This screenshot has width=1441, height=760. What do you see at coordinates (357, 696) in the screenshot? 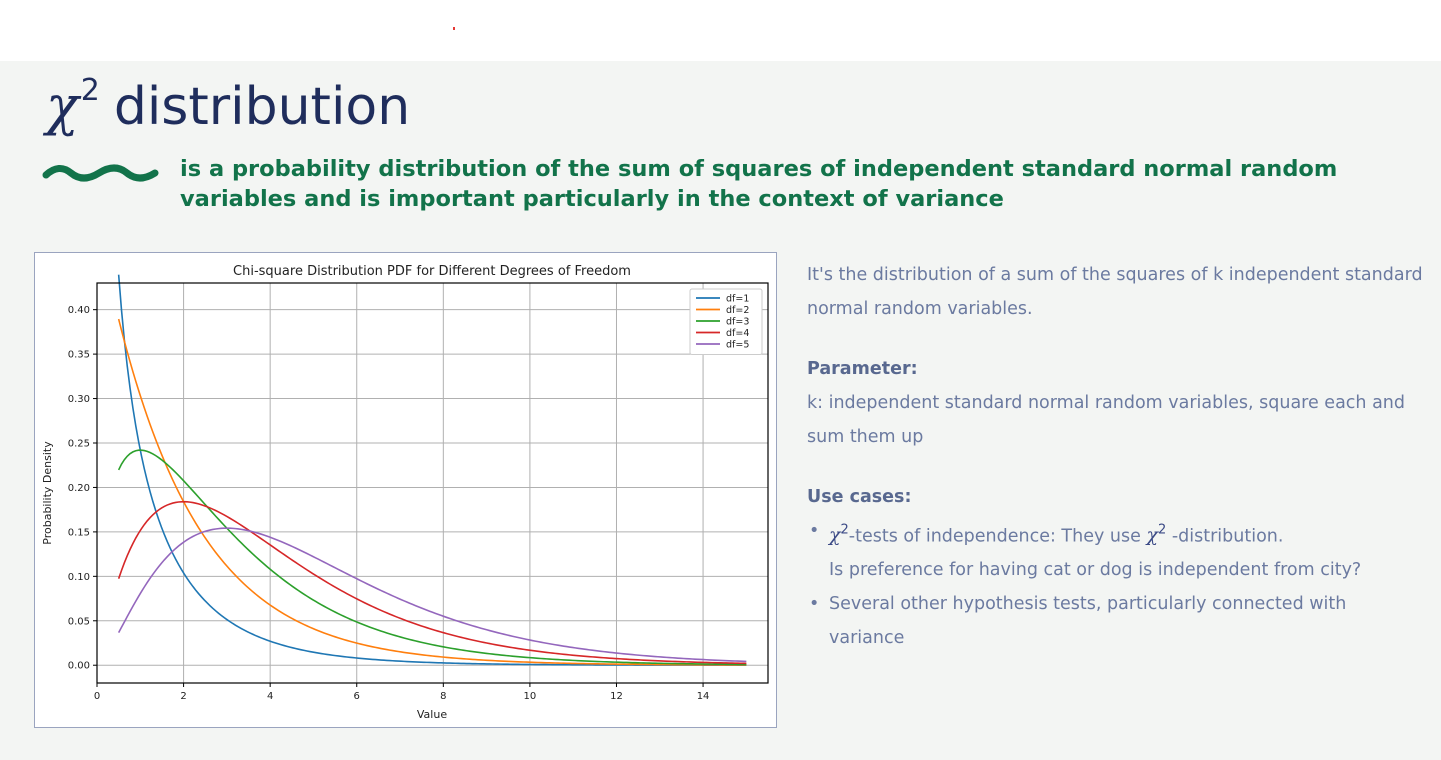
I see `x-tick-label: 6` at bounding box center [357, 696].